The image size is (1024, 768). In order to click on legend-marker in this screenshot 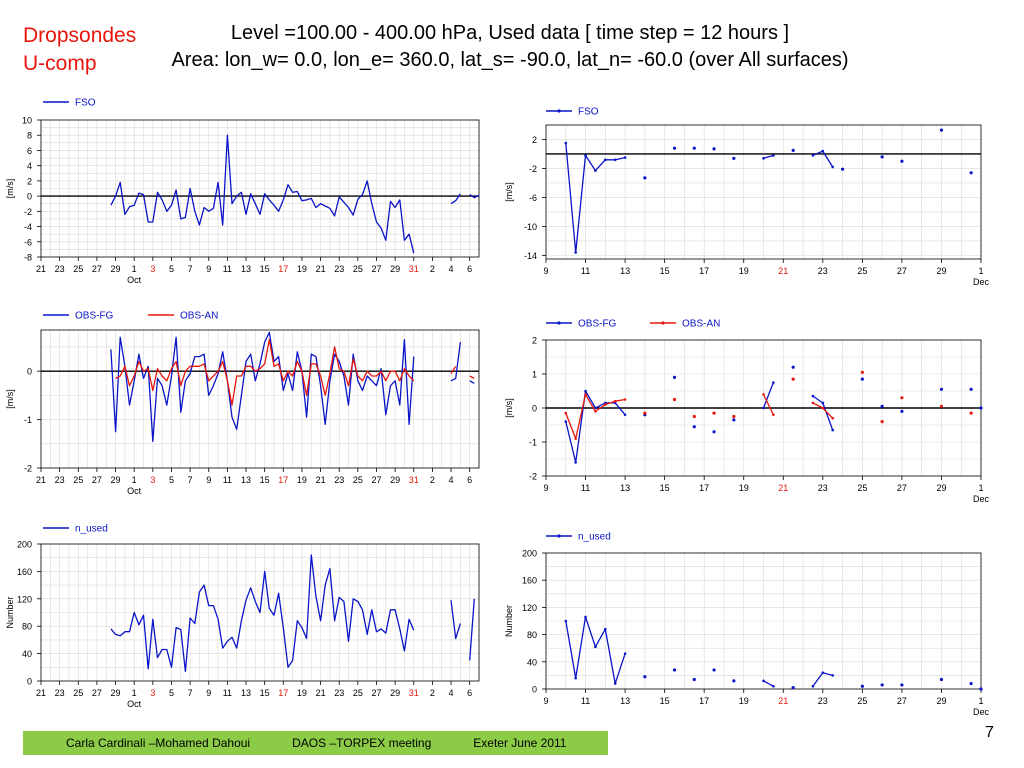, I will do `click(559, 323)`.